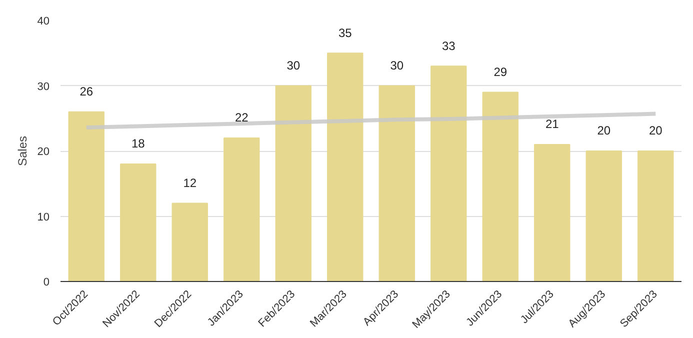 The width and height of the screenshot is (693, 338). Describe the element at coordinates (43, 217) in the screenshot. I see `y-tick-label: 10` at that location.